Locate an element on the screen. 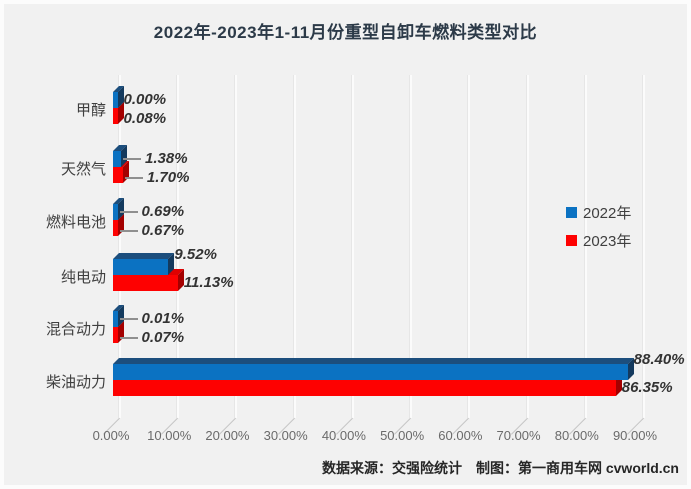 Image resolution: width=691 pixels, height=489 pixels. value-label-2023: 1.70% is located at coordinates (168, 177).